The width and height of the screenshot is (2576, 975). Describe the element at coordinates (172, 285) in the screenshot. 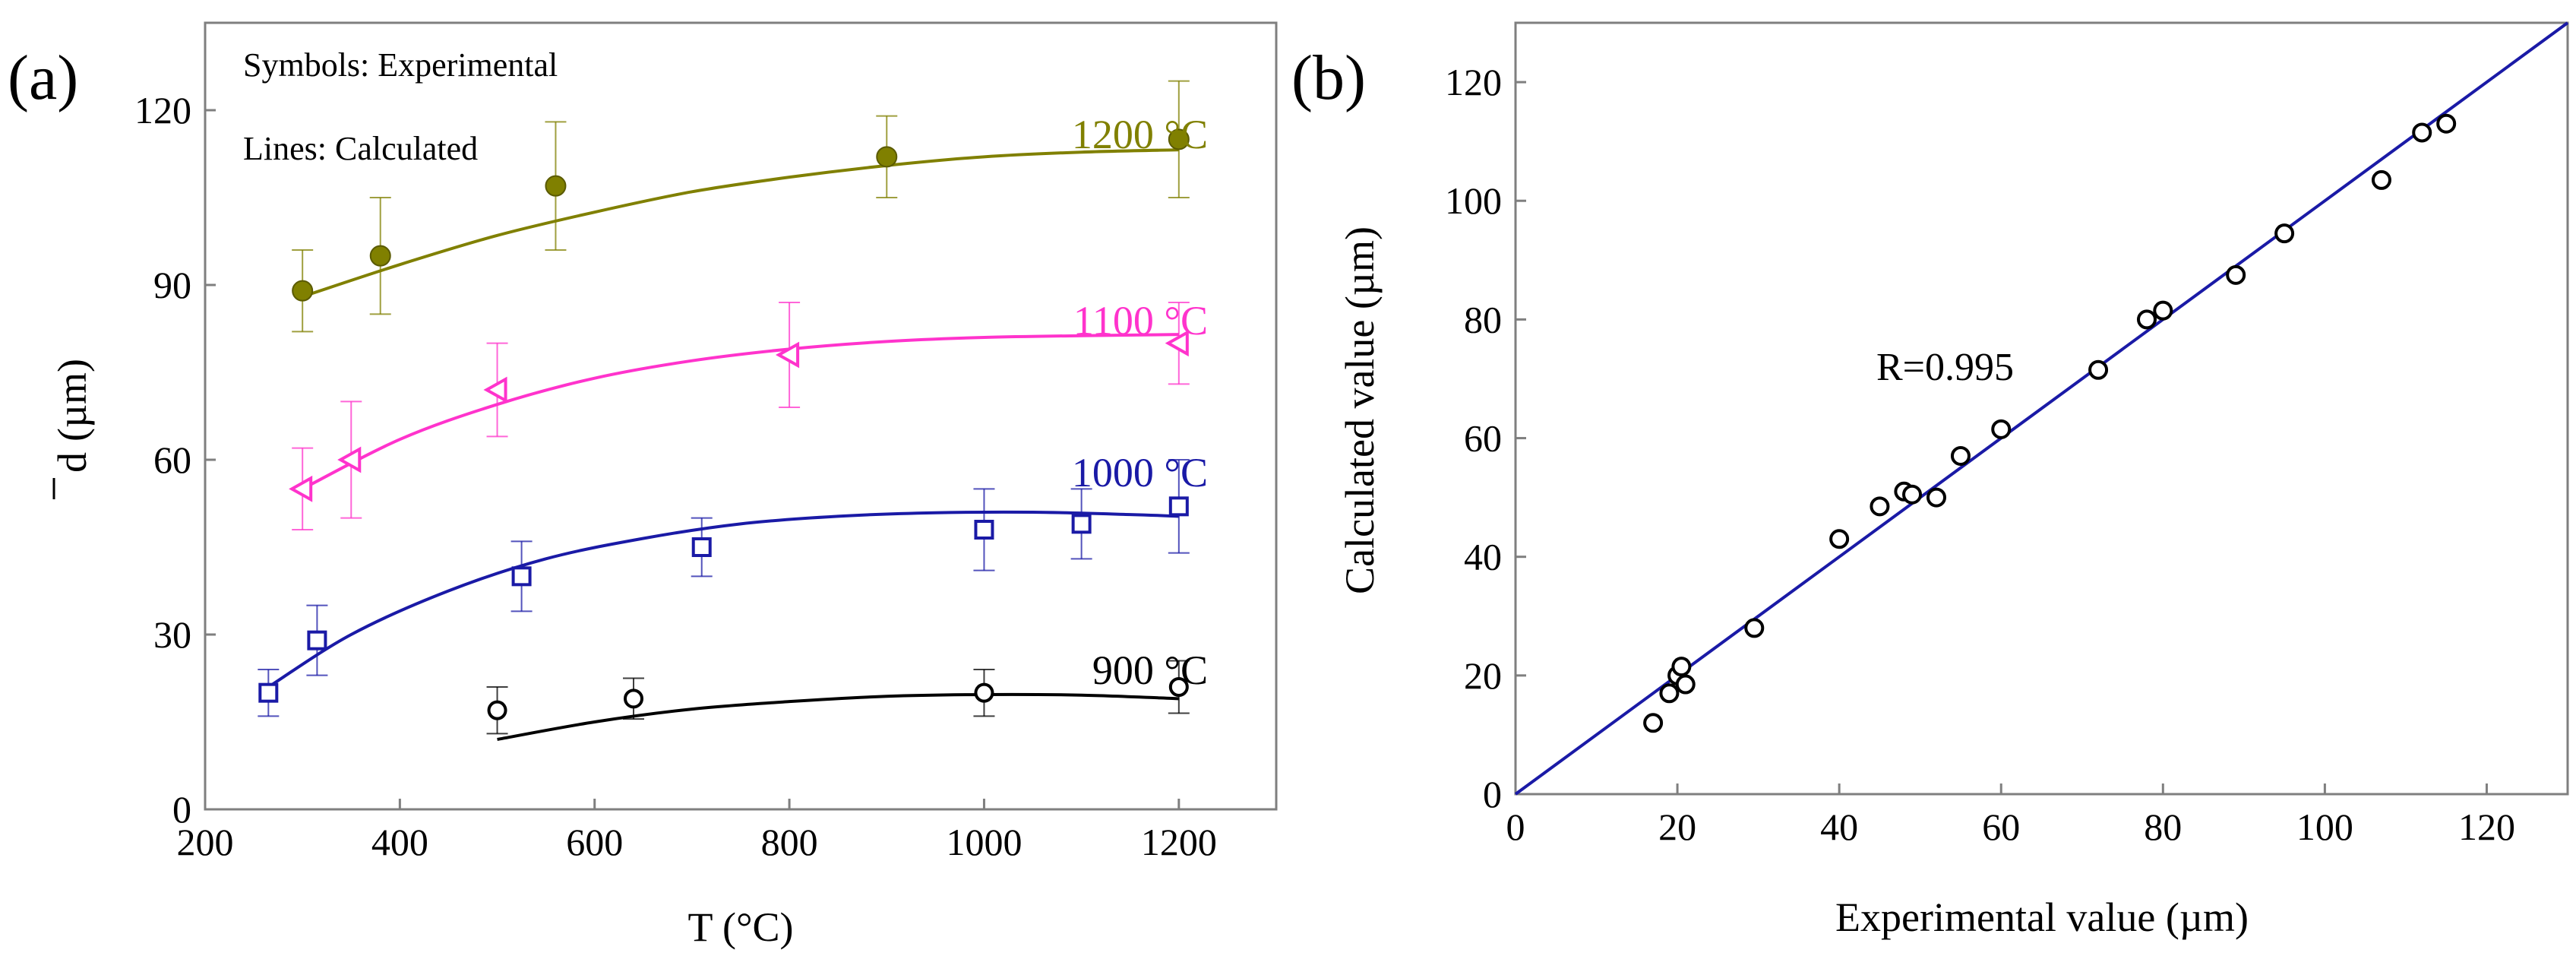

I see `y-tick-label: 90` at that location.